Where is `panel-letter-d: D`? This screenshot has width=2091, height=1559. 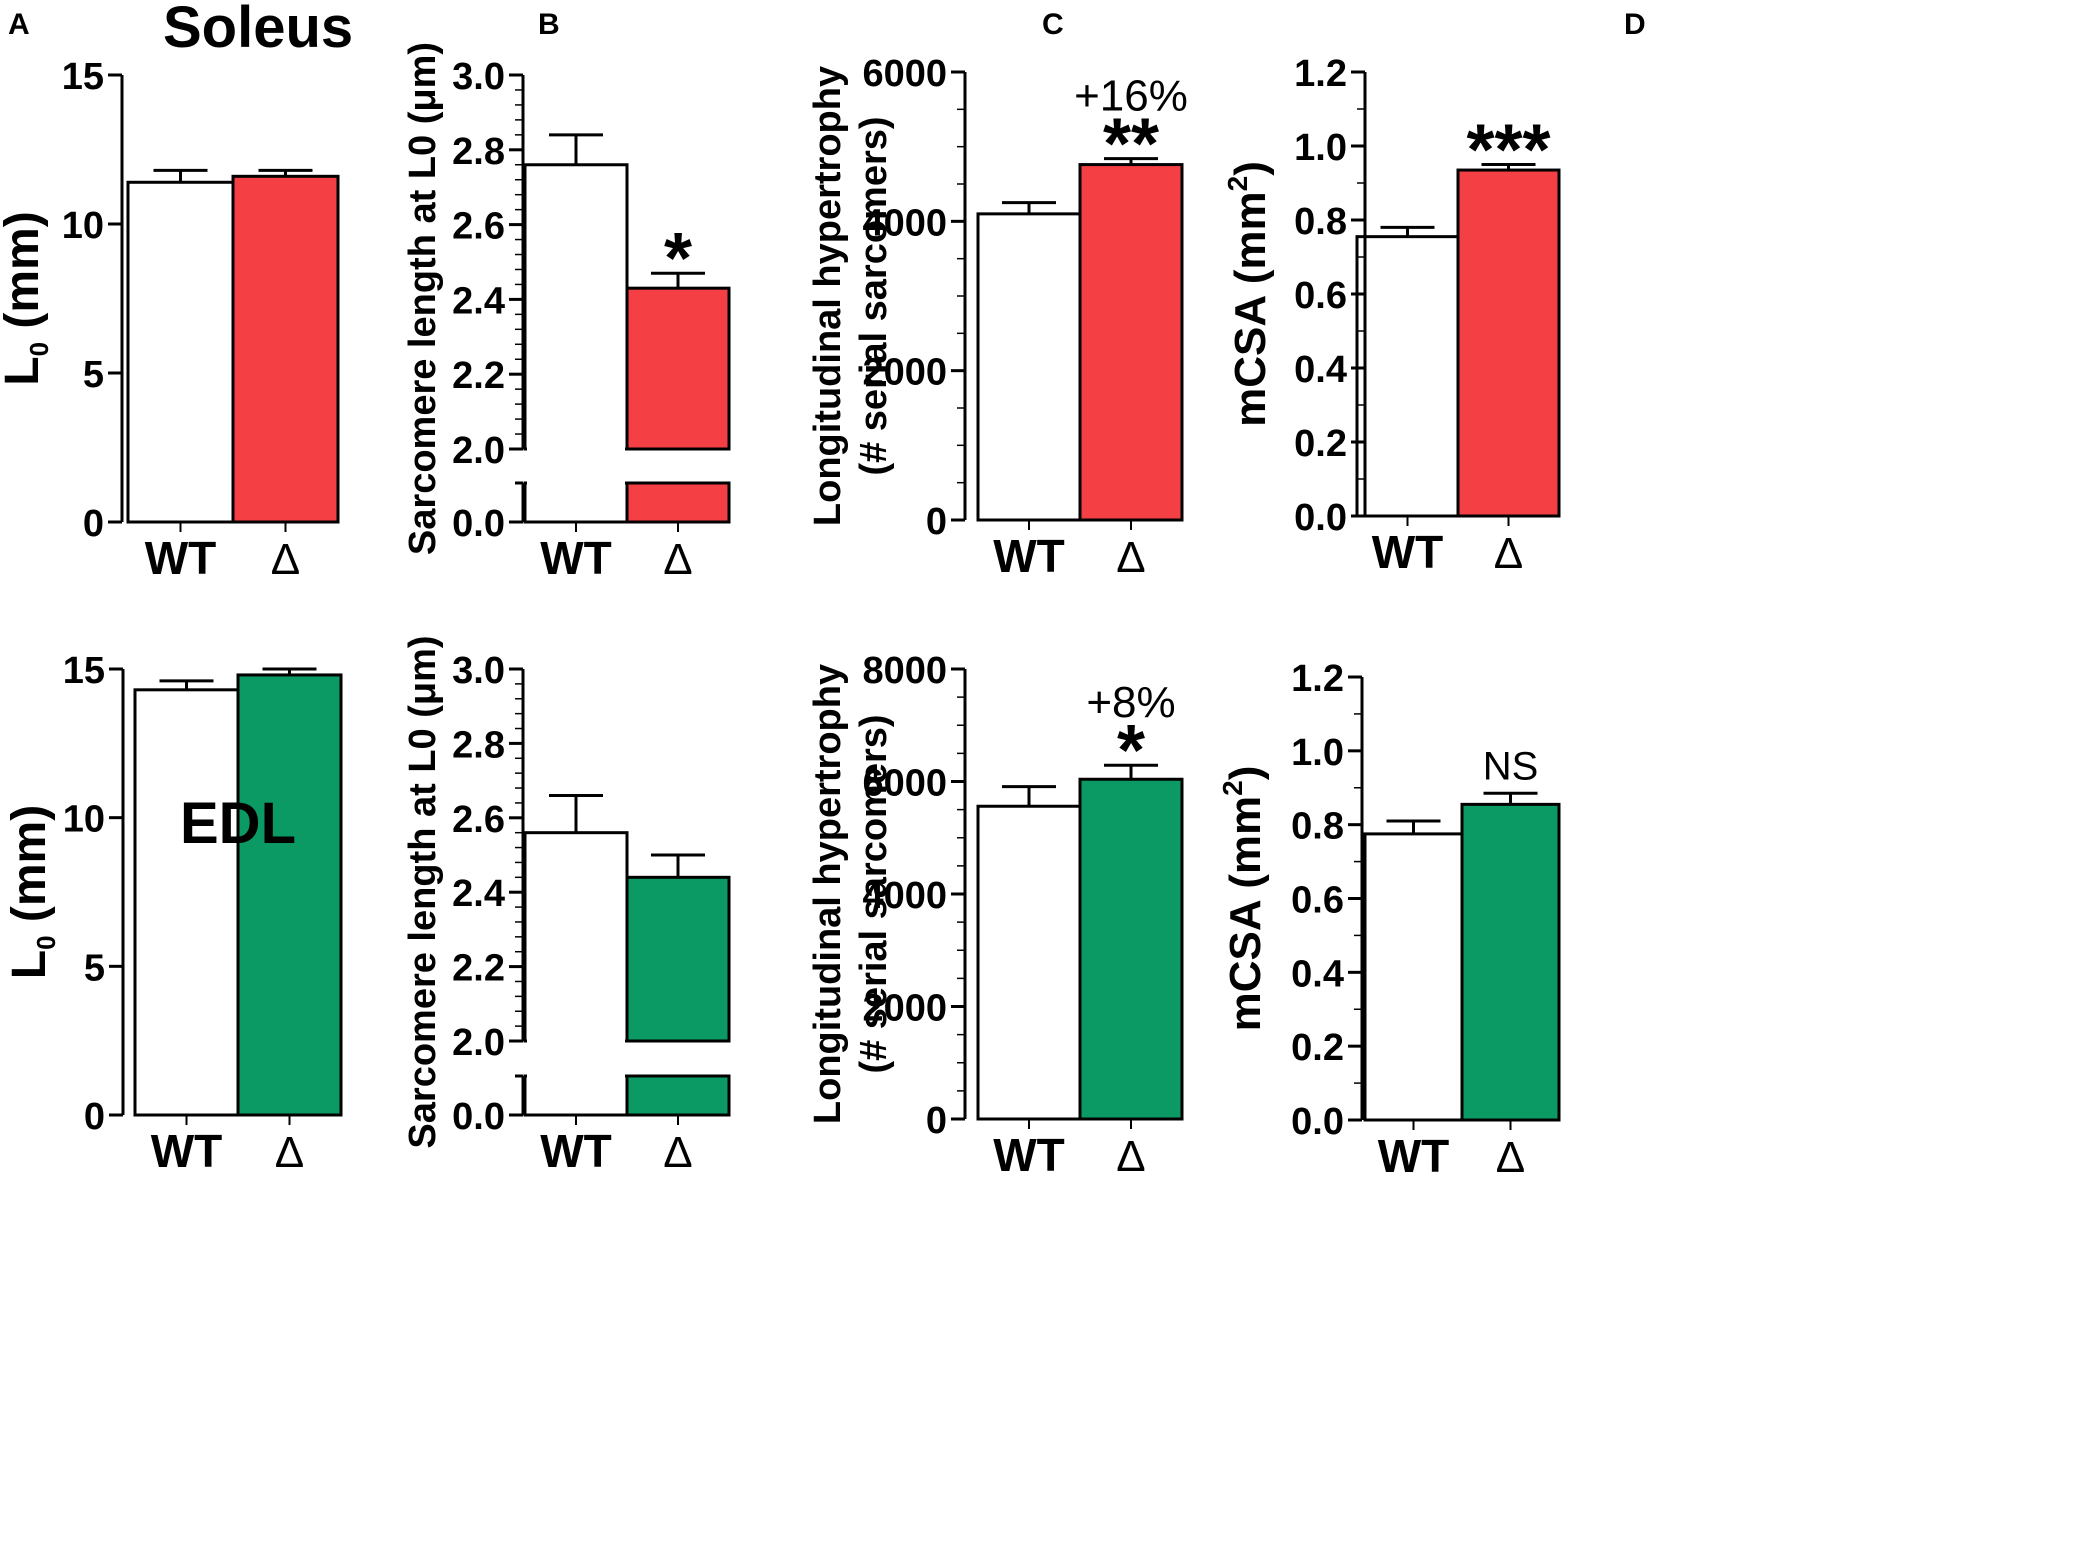 panel-letter-d: D is located at coordinates (1635, 24).